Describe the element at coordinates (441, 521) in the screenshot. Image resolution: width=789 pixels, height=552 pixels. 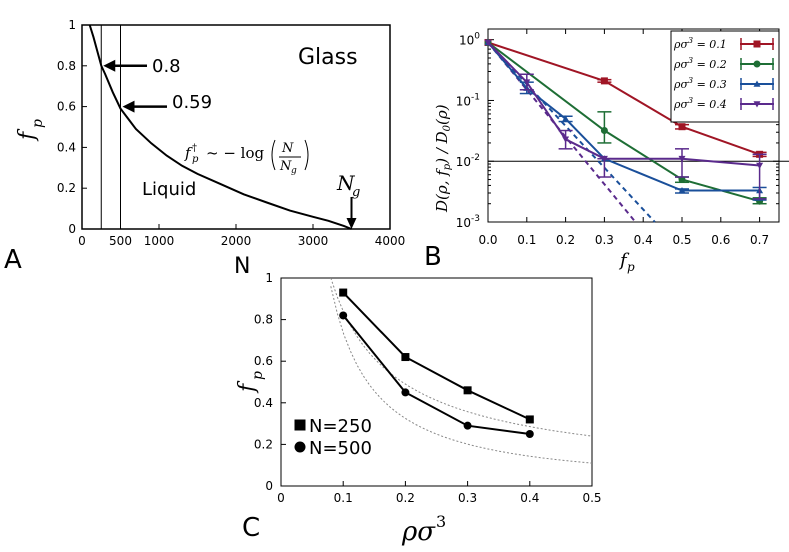
I see `panel-c-xlabel-sup: 3` at that location.